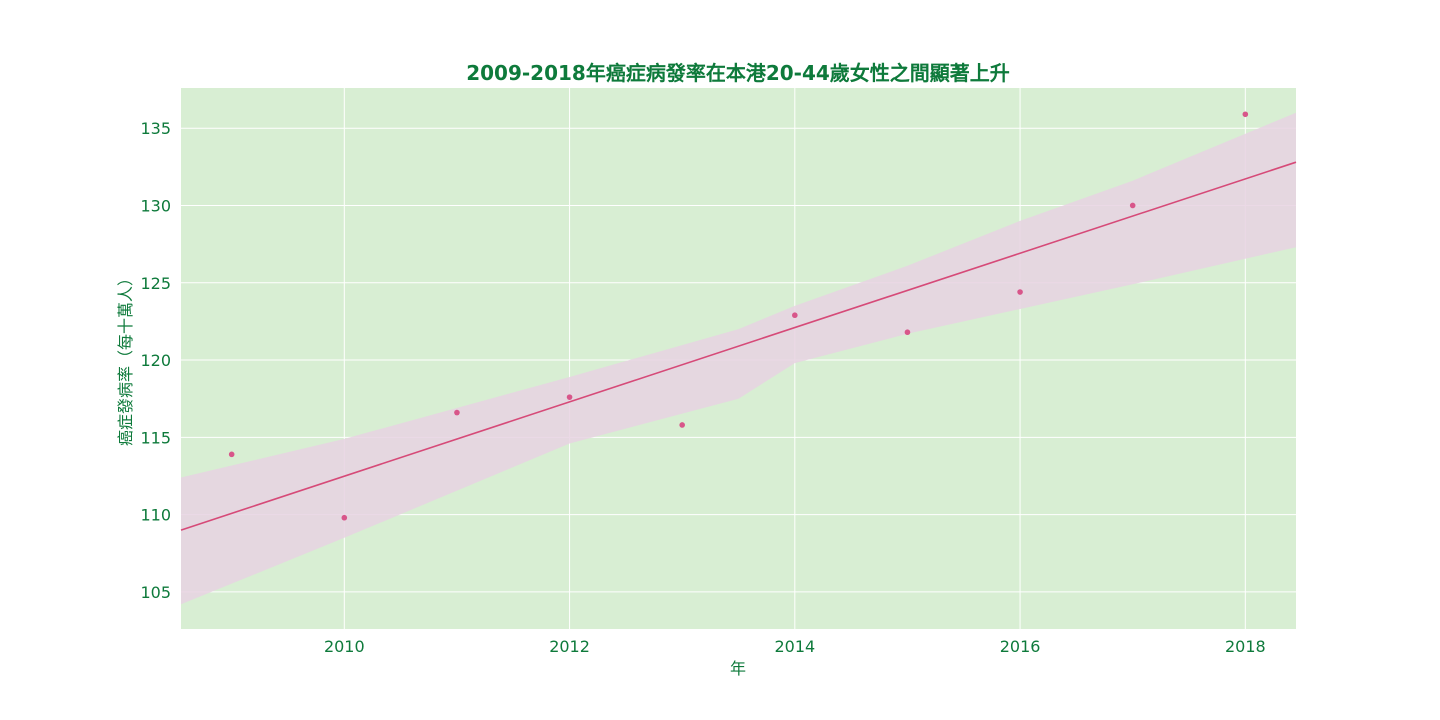 The height and width of the screenshot is (720, 1440). I want to click on x-tick-label: 2010, so click(344, 646).